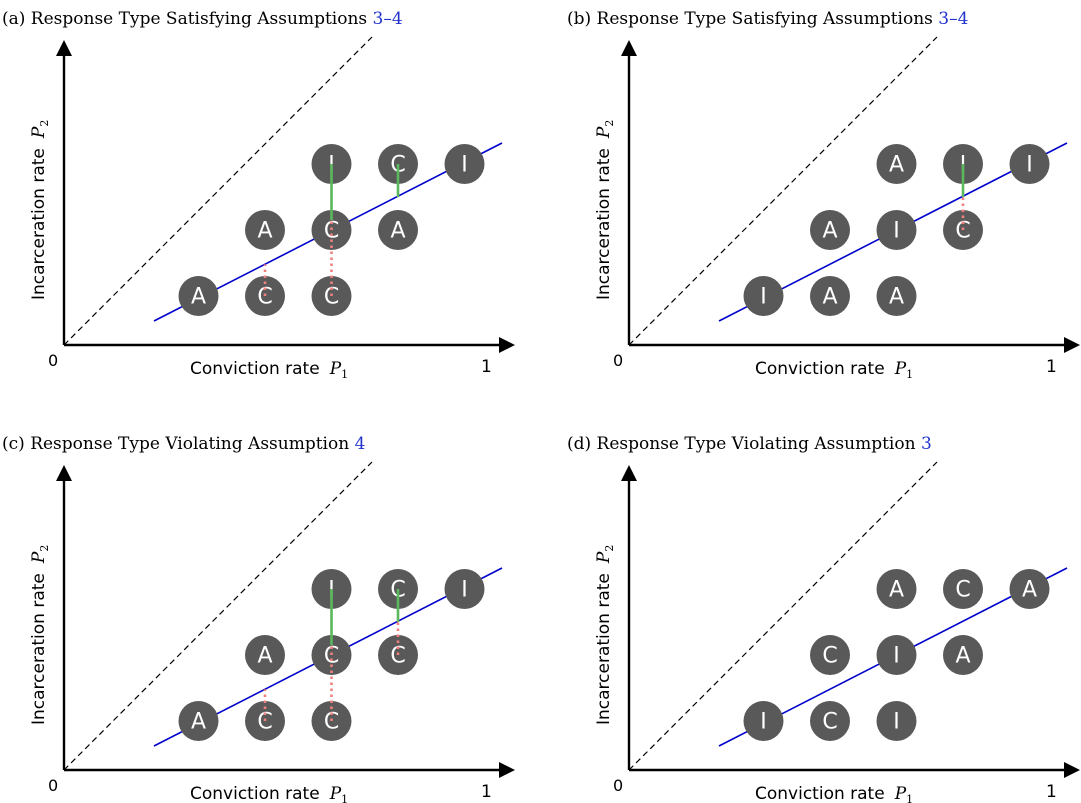 This screenshot has height=803, width=1081. What do you see at coordinates (187, 19) in the screenshot?
I see `panel-title-text: (a) Response Type Satisfying Assumptions` at bounding box center [187, 19].